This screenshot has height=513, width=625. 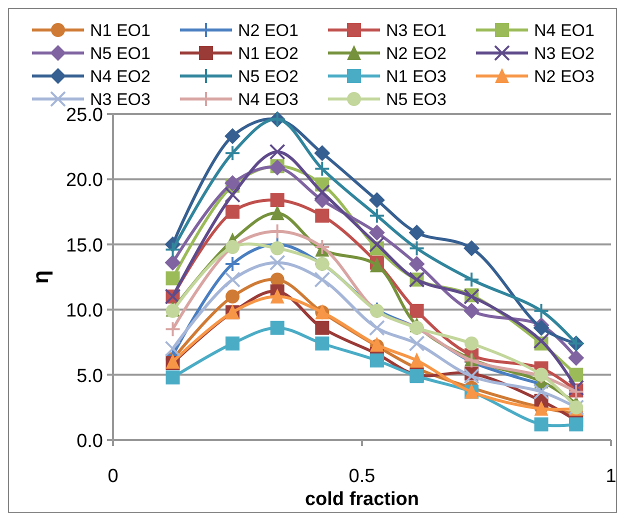 What do you see at coordinates (120, 53) in the screenshot?
I see `legend-label: N5 EO1` at bounding box center [120, 53].